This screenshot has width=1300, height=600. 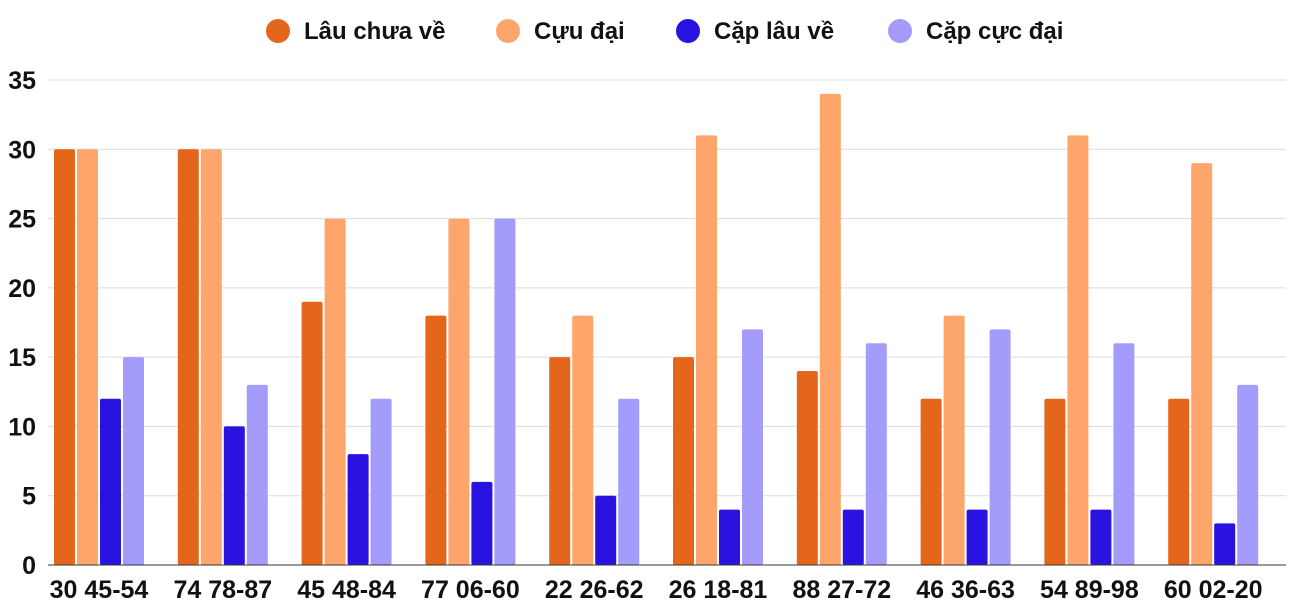 I want to click on x-tick-label: 22 26-62, so click(x=594, y=588).